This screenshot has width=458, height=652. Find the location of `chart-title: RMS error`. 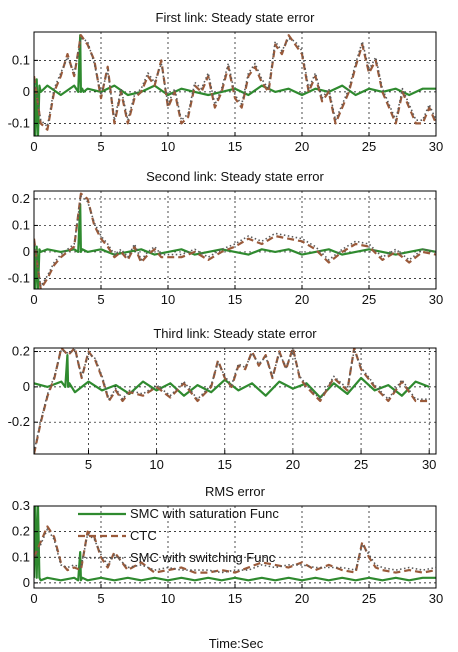

chart-title: RMS error is located at coordinates (235, 491).